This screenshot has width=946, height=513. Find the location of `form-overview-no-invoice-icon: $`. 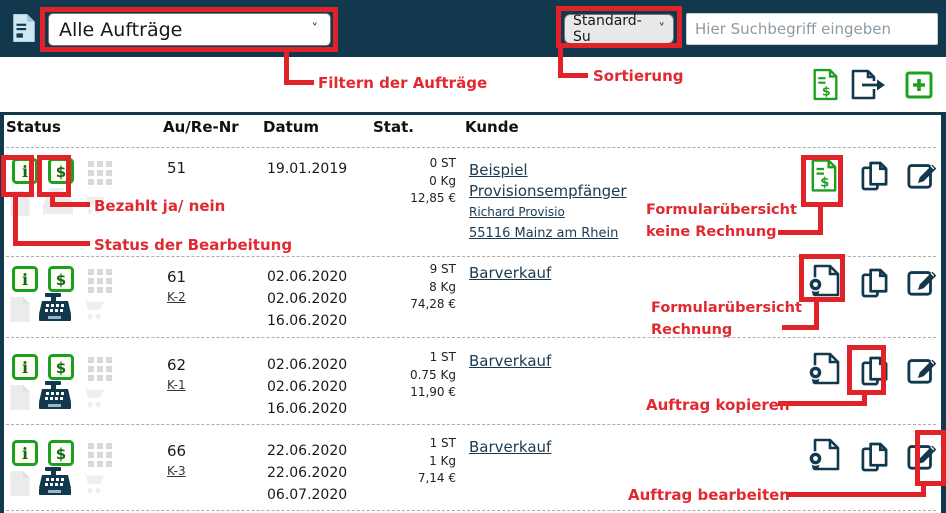

form-overview-no-invoice-icon: $ is located at coordinates (824, 175).